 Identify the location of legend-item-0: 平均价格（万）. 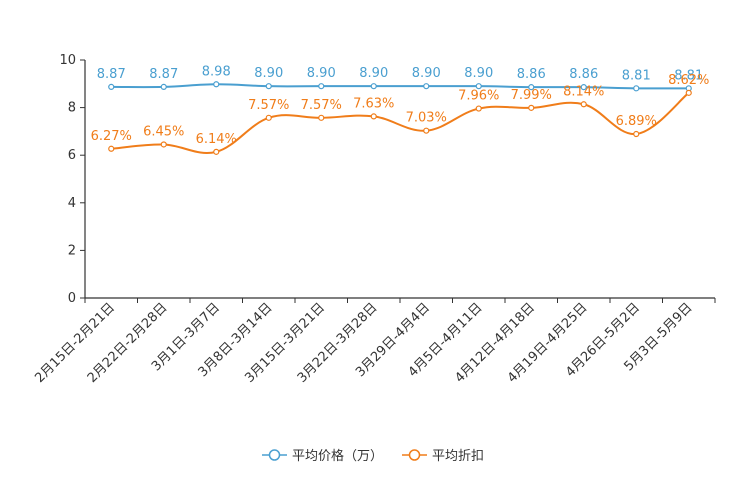
(322, 456).